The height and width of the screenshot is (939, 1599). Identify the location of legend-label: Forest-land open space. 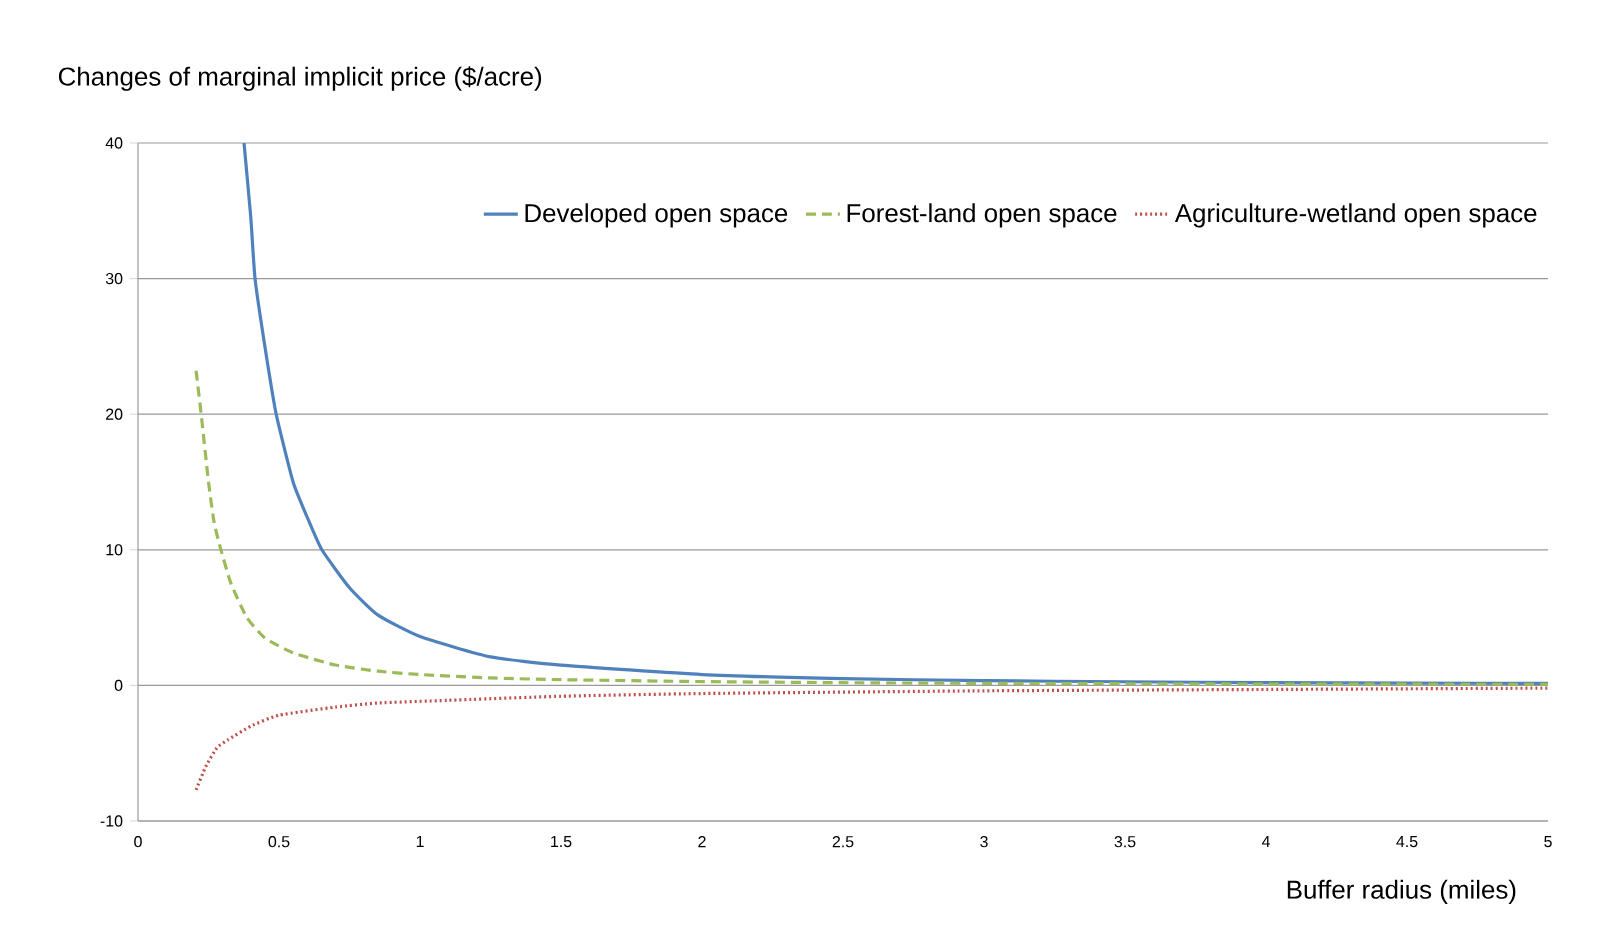
(982, 215).